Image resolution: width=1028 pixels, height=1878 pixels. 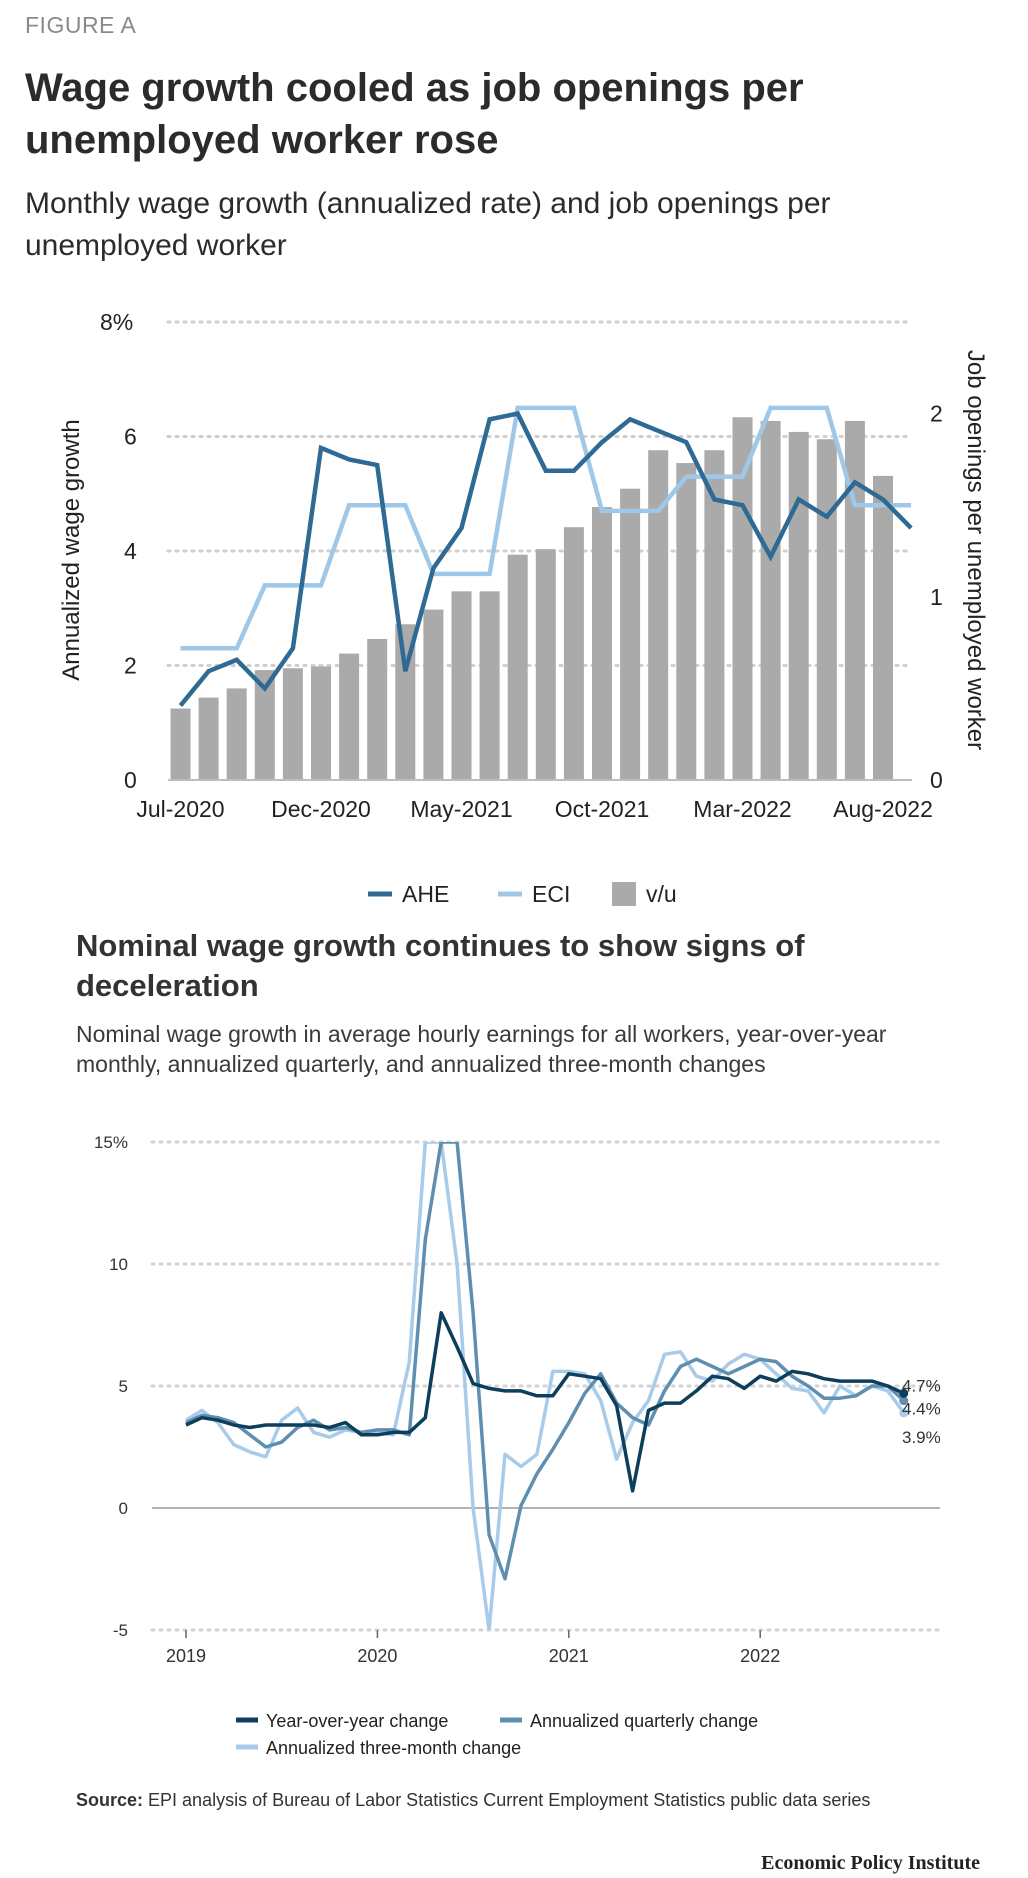 What do you see at coordinates (186, 1656) in the screenshot?
I see `x-tick-label: 2019` at bounding box center [186, 1656].